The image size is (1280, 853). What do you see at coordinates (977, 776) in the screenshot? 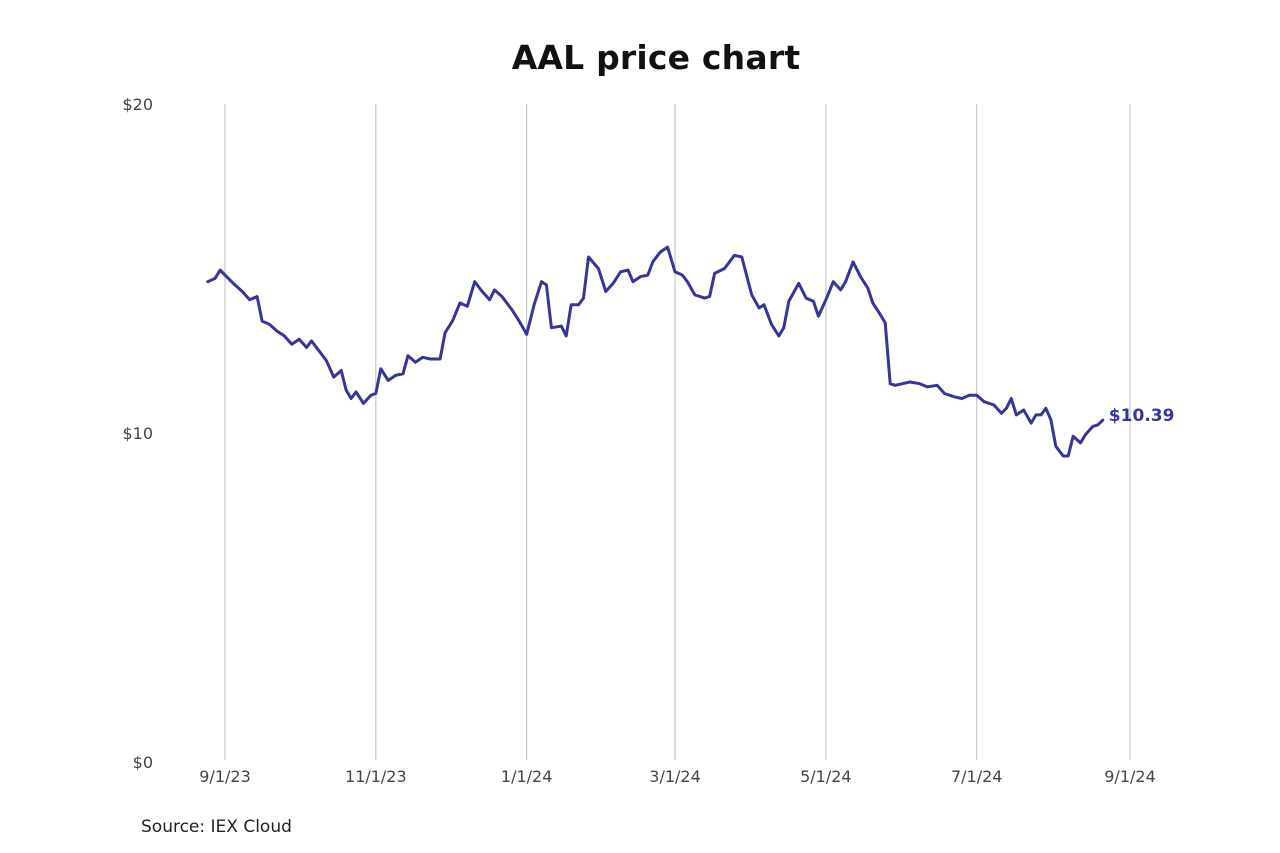
I see `x-tick-label: 7/1/24` at bounding box center [977, 776].